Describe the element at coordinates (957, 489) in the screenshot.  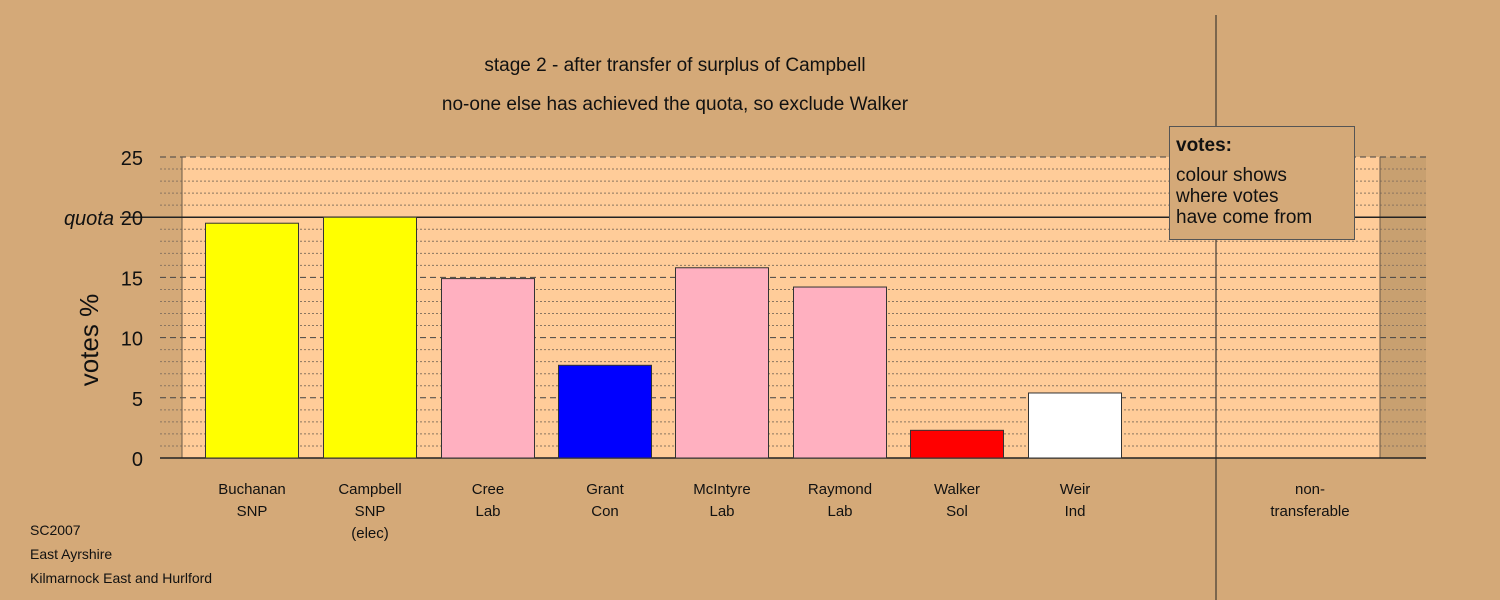
I see `x-tick-label: Walker` at that location.